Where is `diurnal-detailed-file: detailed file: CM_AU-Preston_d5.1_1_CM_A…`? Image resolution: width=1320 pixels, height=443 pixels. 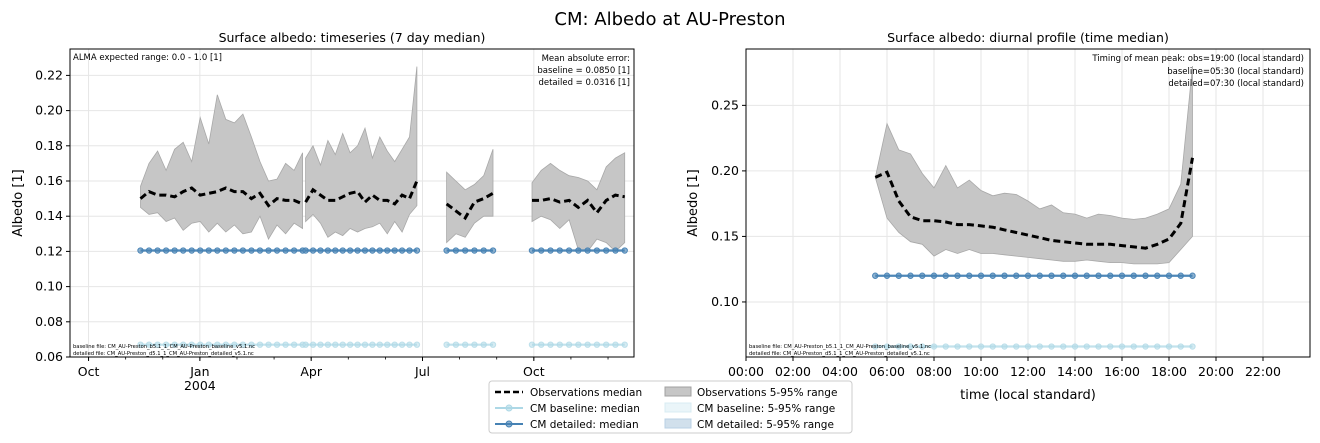
diurnal-detailed-file: detailed file: CM_AU-Preston_d5.1_1_CM_A… is located at coordinates (839, 354).